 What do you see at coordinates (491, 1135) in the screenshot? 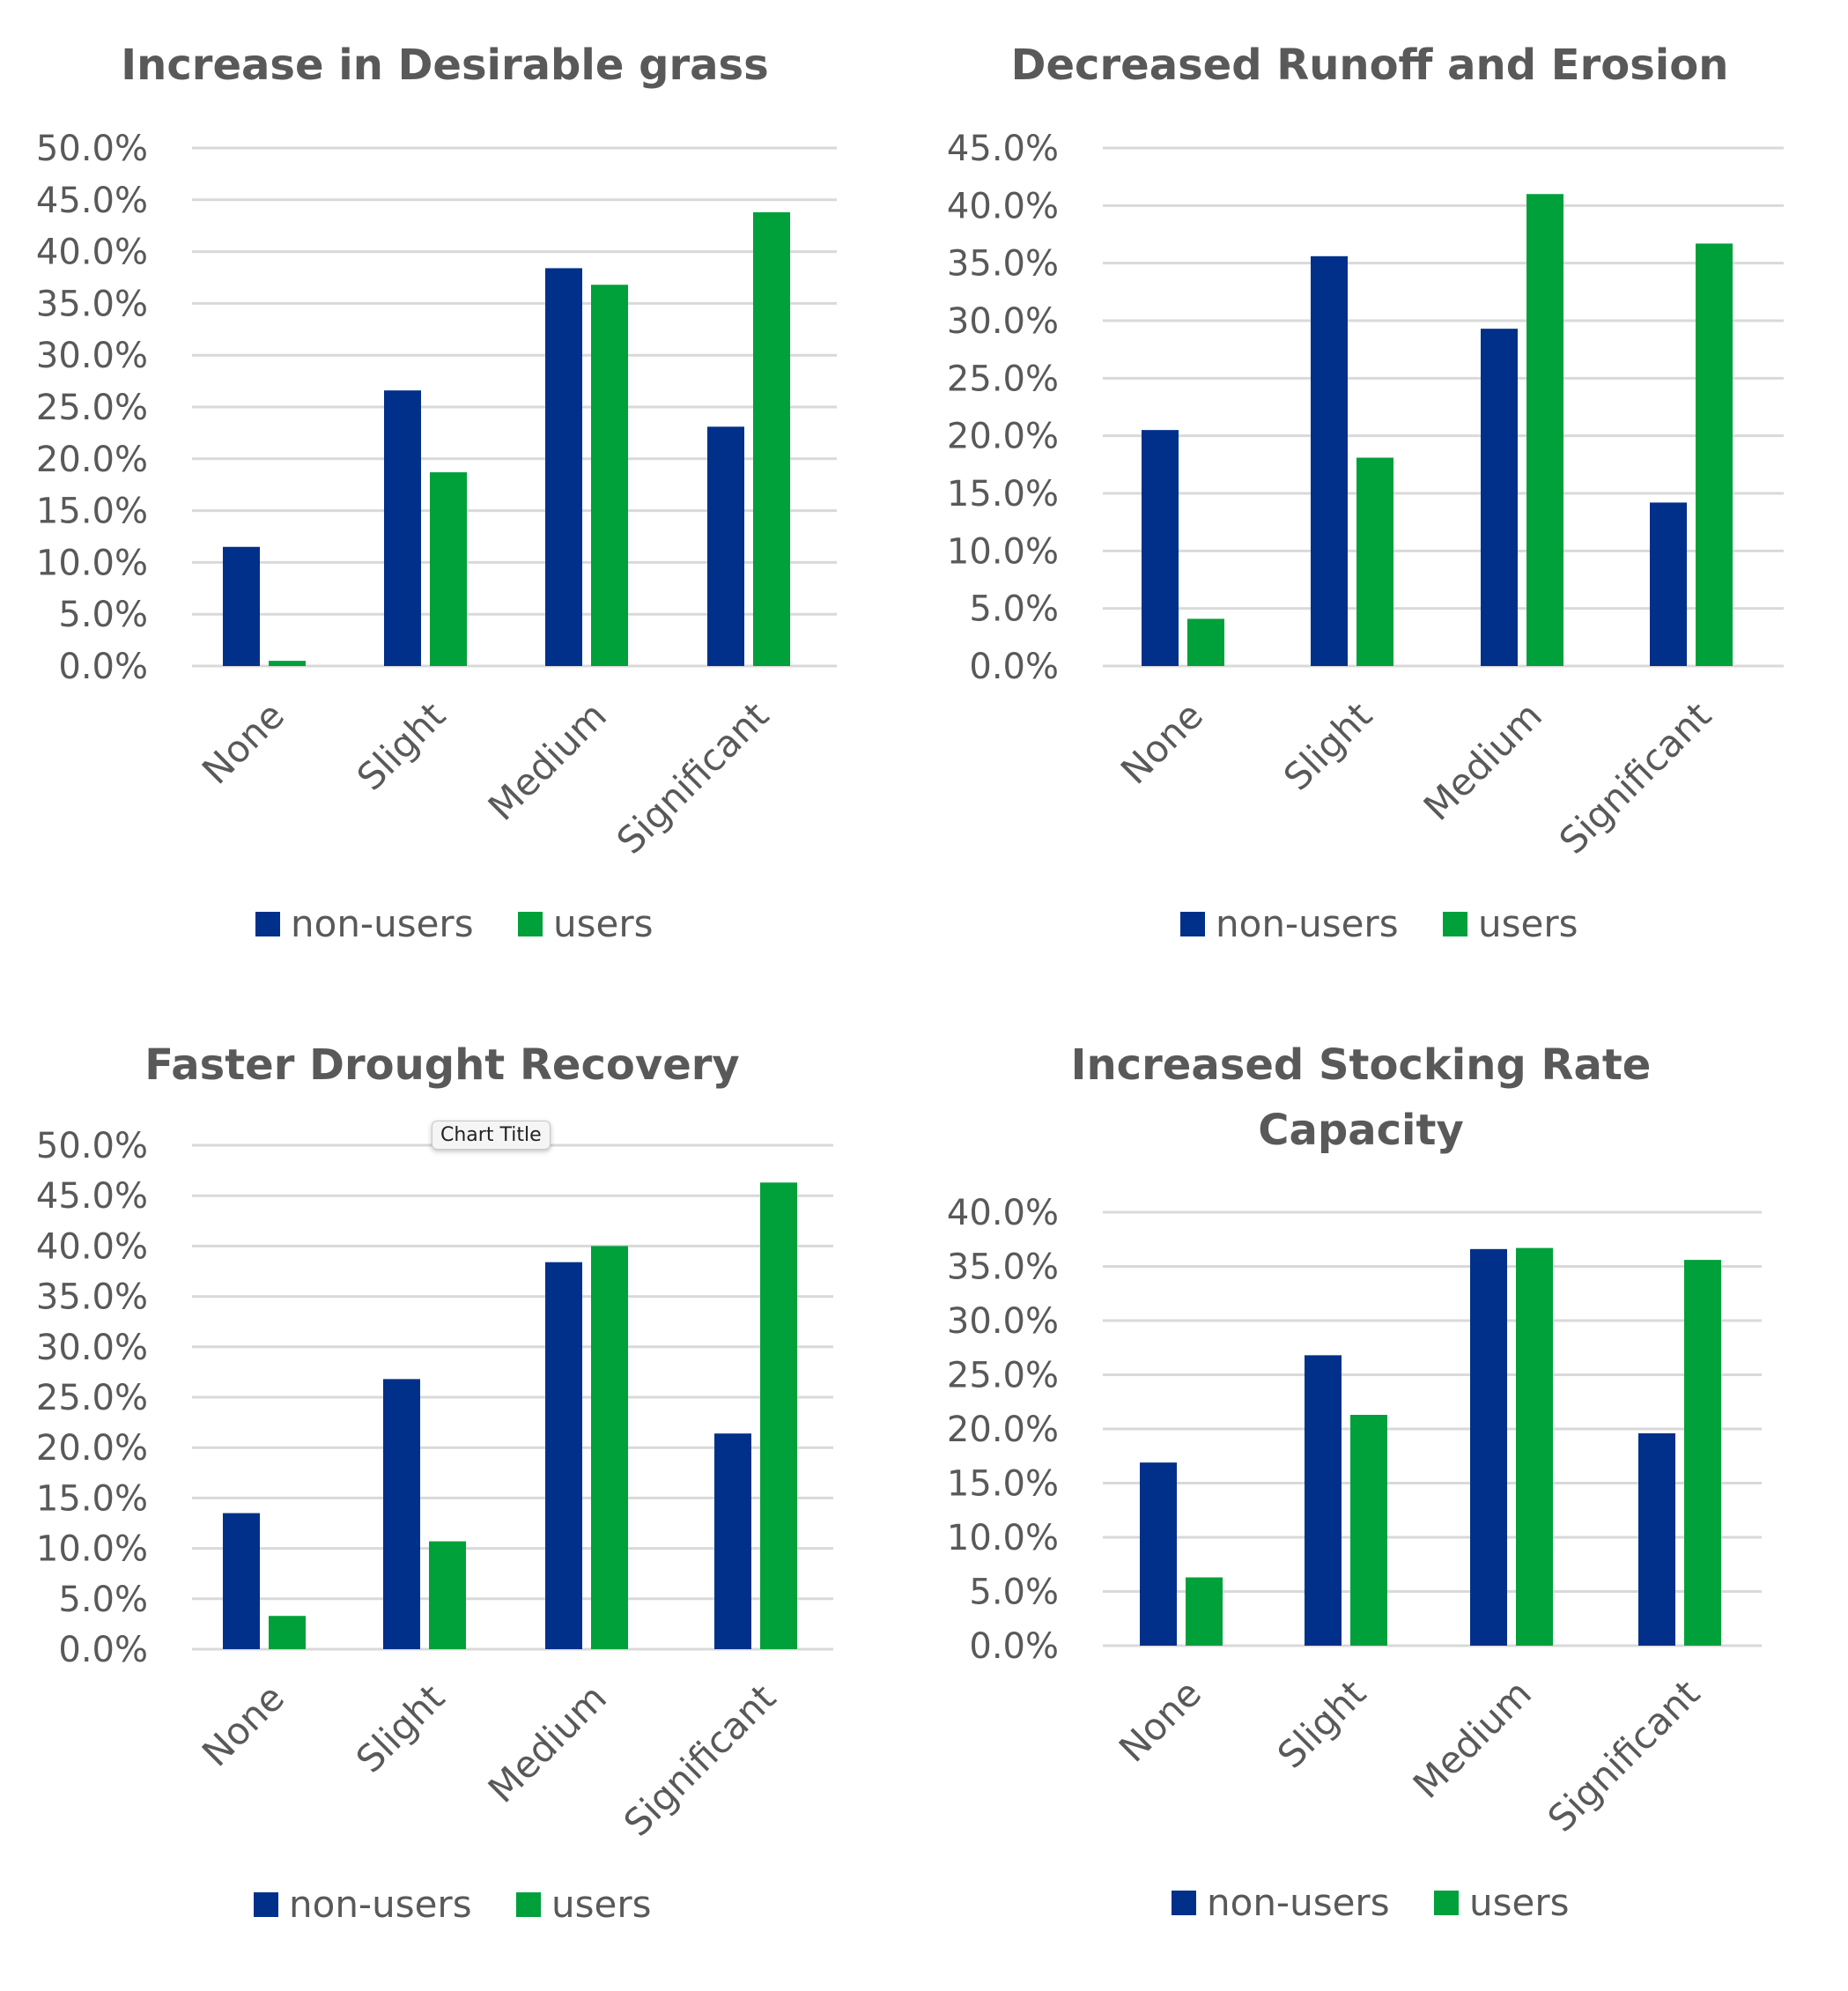
I see `chart-title-tooltip: Chart Title` at bounding box center [491, 1135].